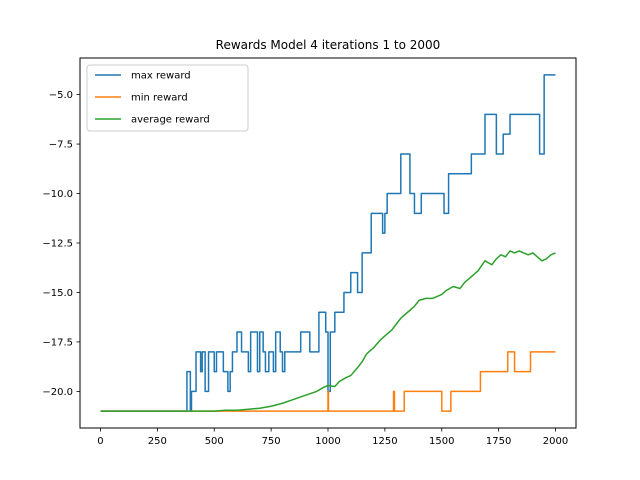  I want to click on y-tick-label: −7.5, so click(61, 145).